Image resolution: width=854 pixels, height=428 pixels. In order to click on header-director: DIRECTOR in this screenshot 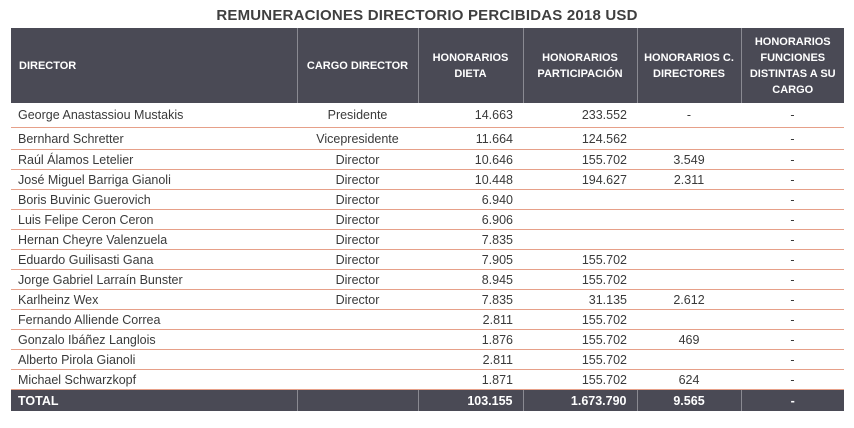, I will do `click(154, 65)`.